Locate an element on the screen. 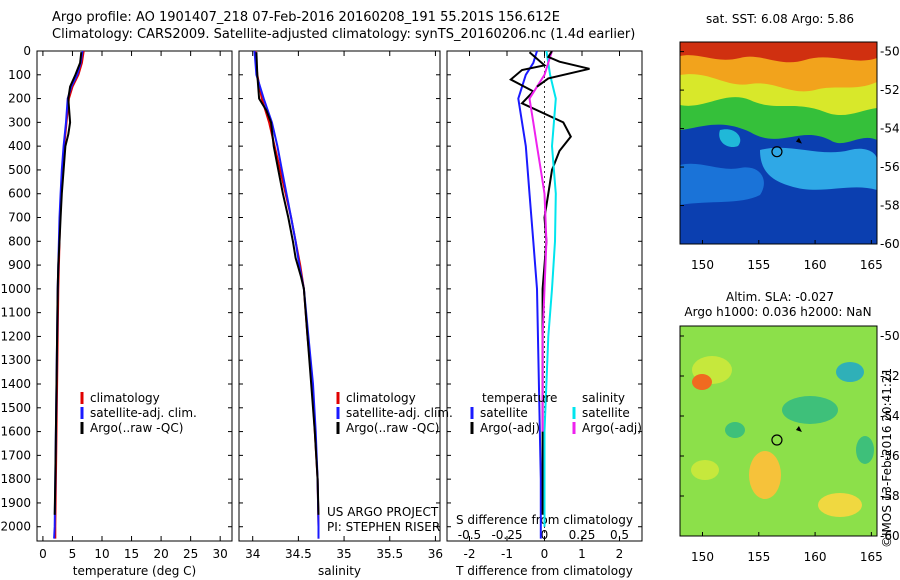  salinity-legend-label: satellite-adj. clim. is located at coordinates (399, 413).